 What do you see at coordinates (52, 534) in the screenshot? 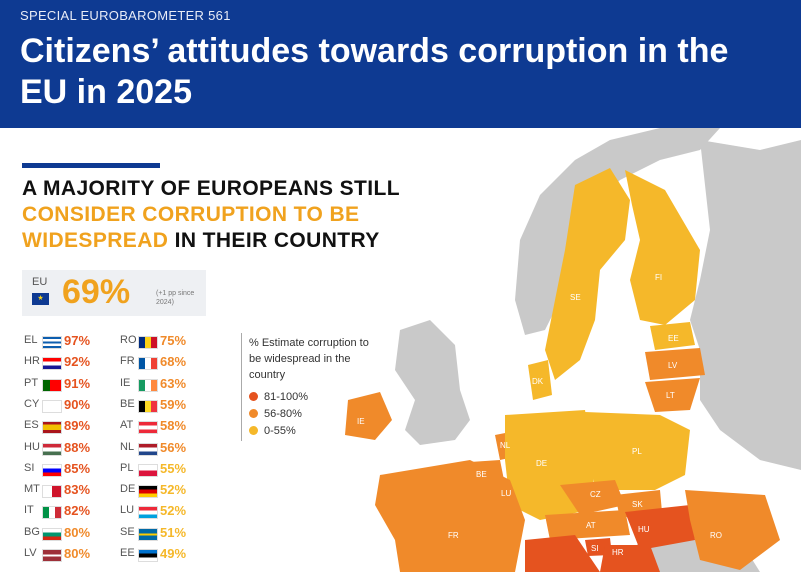
I see `flag-bg-icon` at bounding box center [52, 534].